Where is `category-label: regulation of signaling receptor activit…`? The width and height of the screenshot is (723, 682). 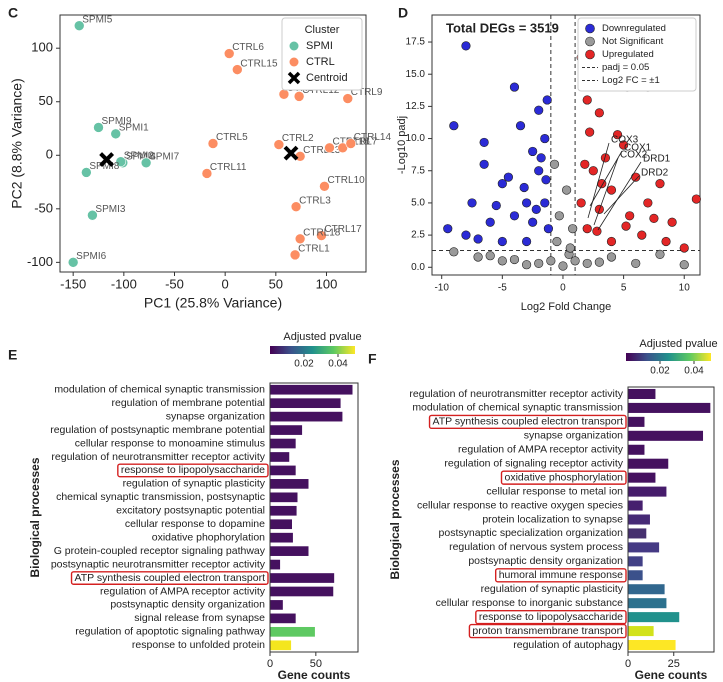
category-label: regulation of signaling receptor activit… is located at coordinates (533, 463).